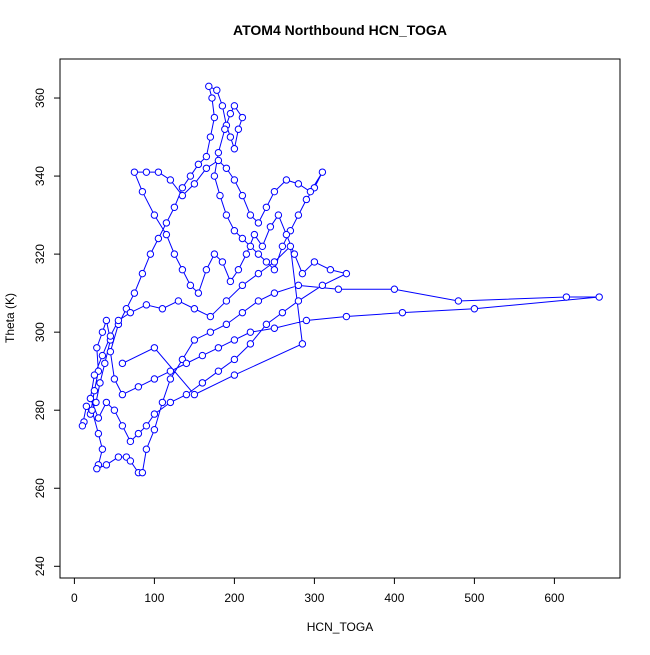 The image size is (650, 655). What do you see at coordinates (394, 598) in the screenshot?
I see `x-tick-label: 400` at bounding box center [394, 598].